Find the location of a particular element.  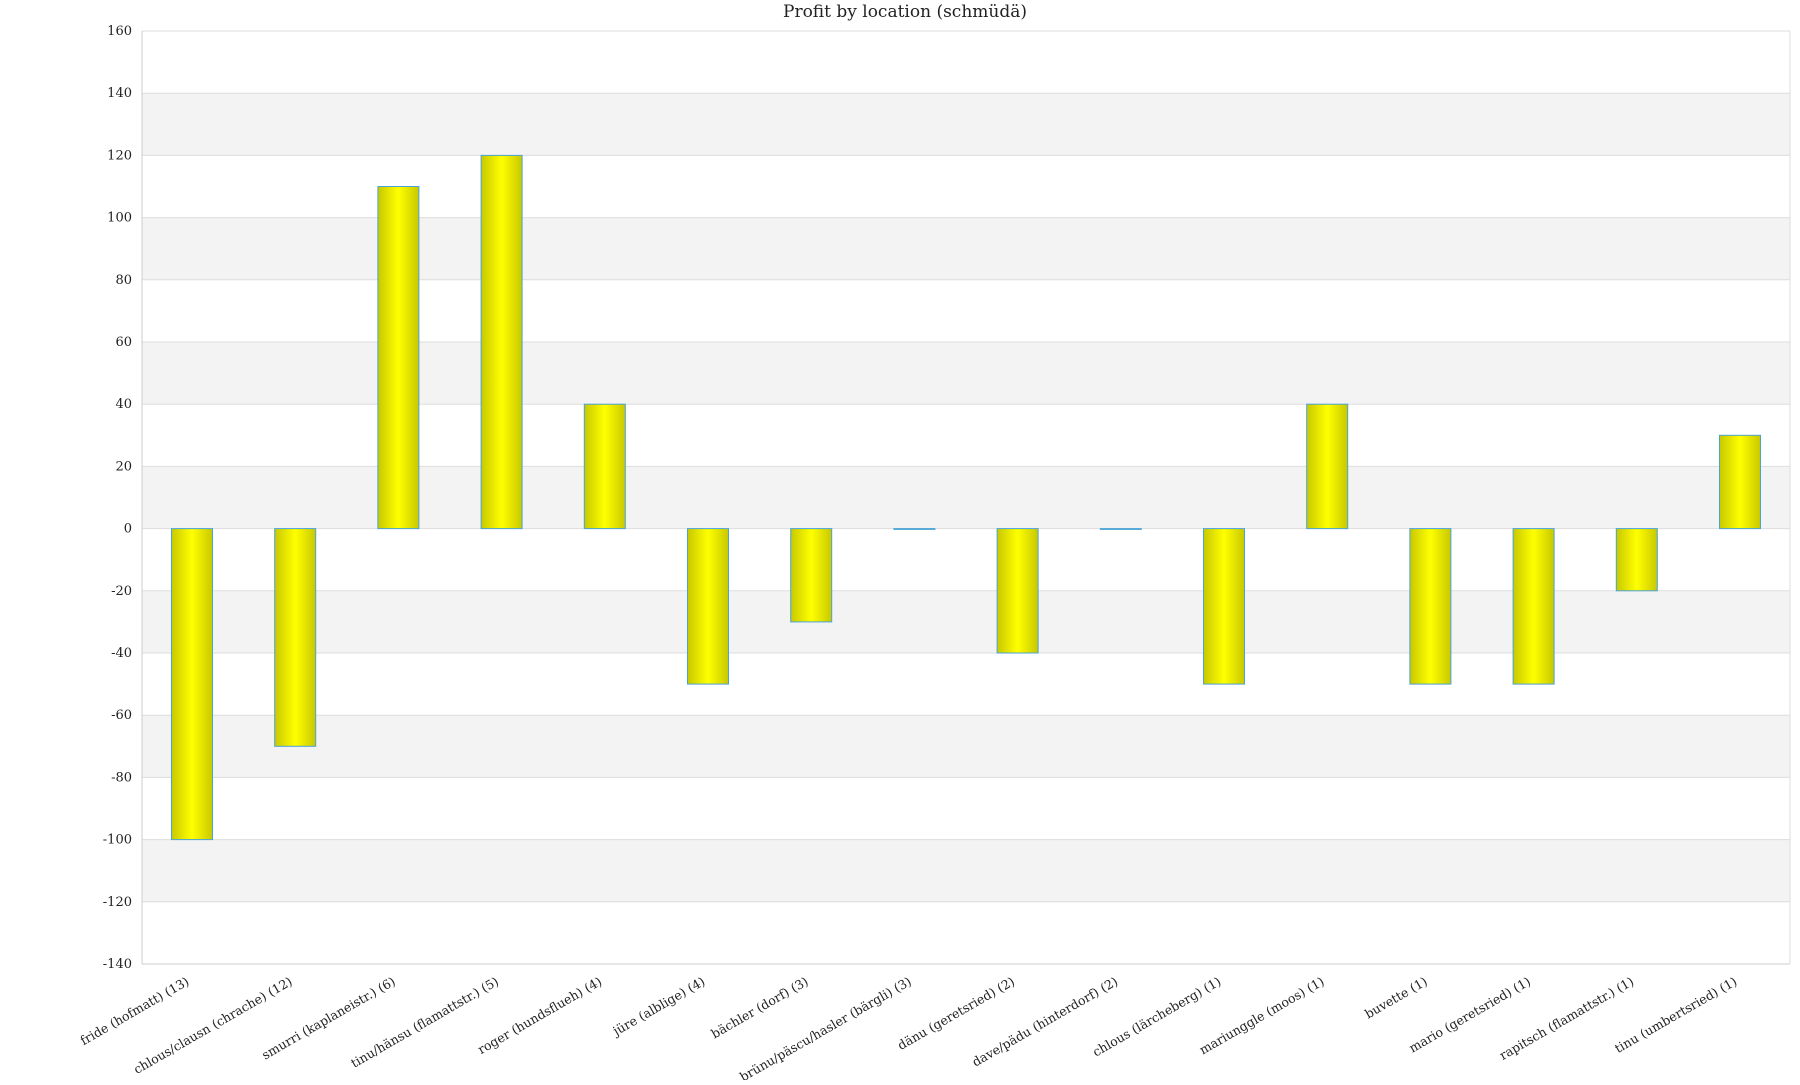

y-tick-label: -40 is located at coordinates (121, 653).